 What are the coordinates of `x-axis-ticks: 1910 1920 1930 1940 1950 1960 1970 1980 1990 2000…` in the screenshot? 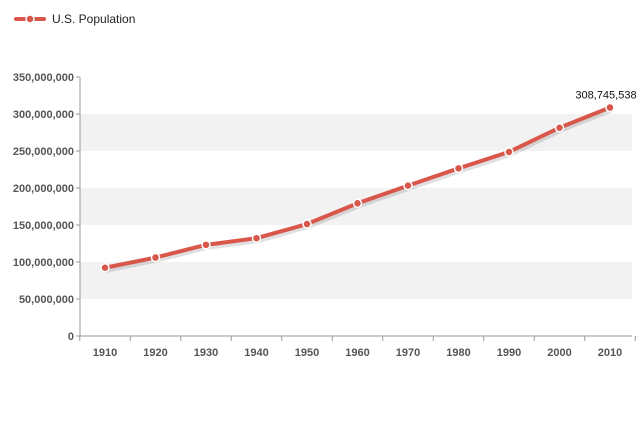 It's located at (357, 347).